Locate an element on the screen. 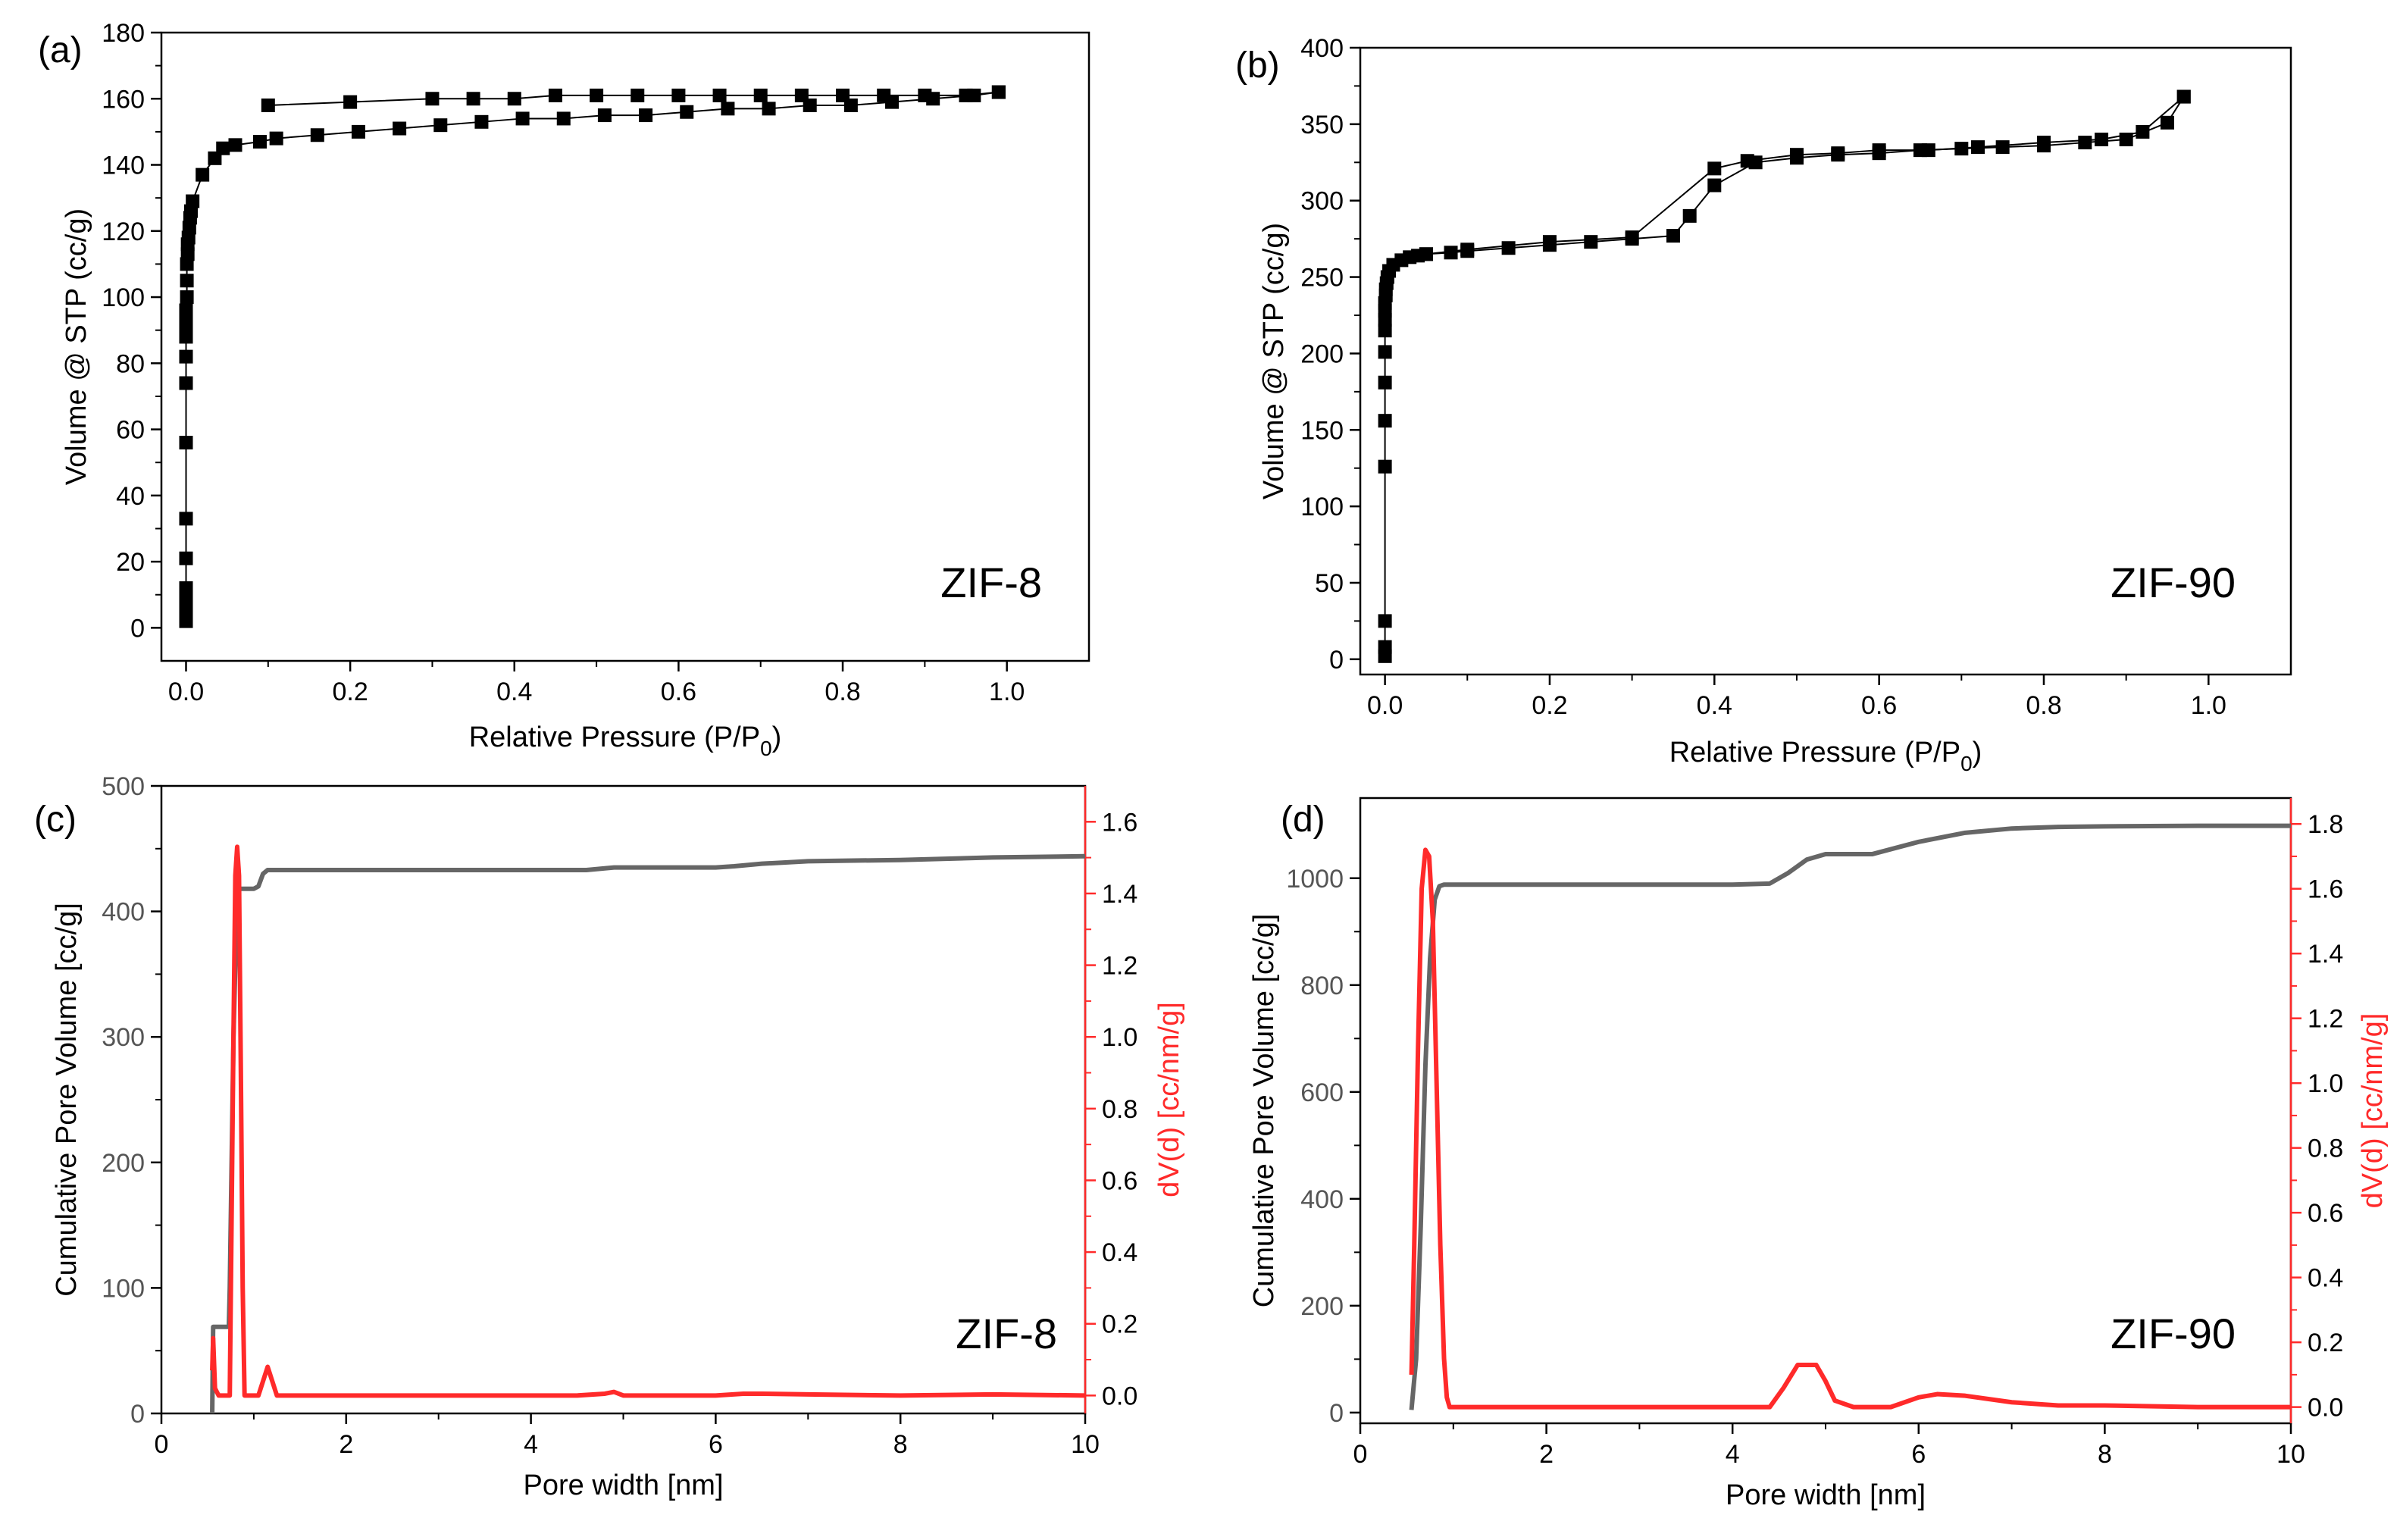 The width and height of the screenshot is (2400, 1540). x-tick-label: 0.2 is located at coordinates (1549, 705).